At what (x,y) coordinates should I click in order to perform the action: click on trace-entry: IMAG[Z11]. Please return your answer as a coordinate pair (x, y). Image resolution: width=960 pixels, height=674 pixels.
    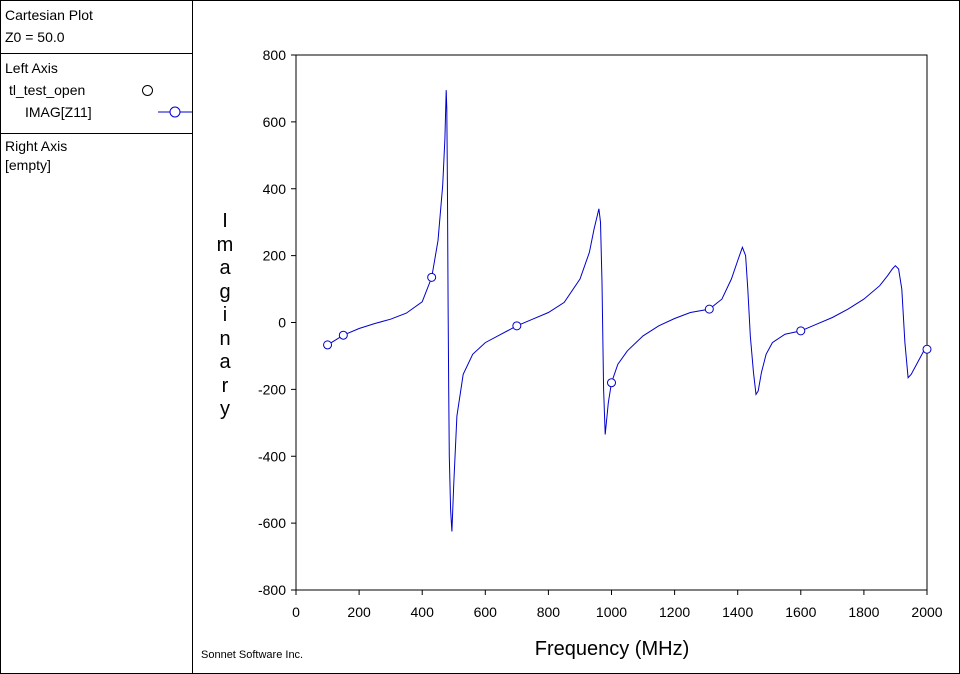
    Looking at the image, I should click on (98, 112).